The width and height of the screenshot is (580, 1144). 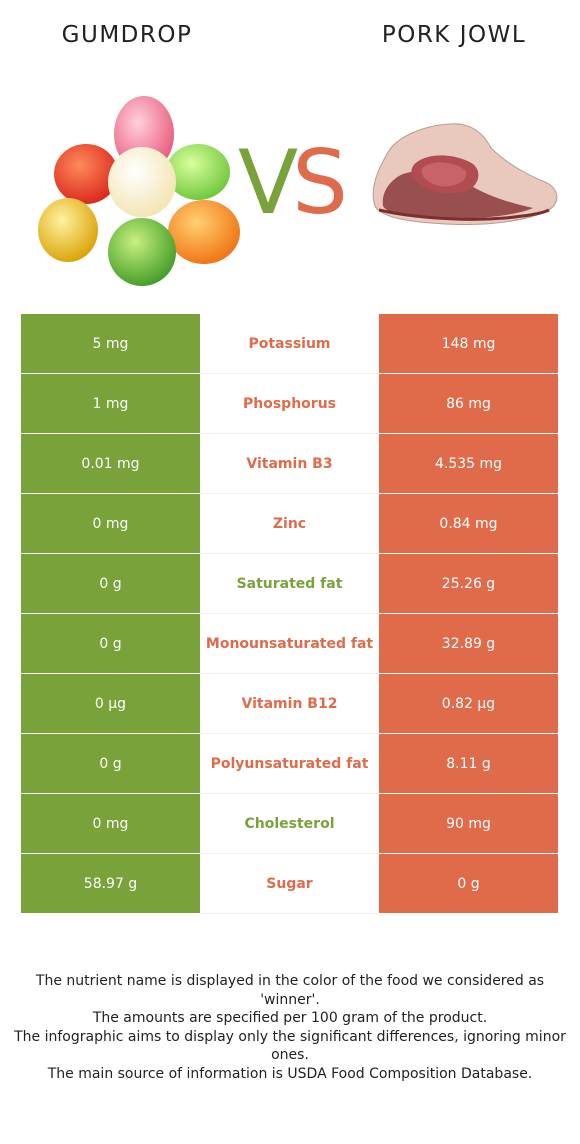 I want to click on right-food-value: 8.11 g, so click(x=468, y=763).